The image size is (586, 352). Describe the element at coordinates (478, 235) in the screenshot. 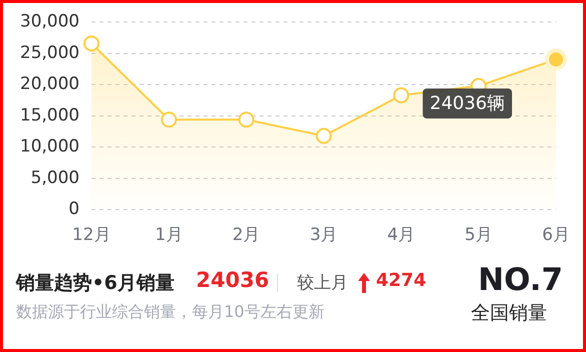

I see `x-tick-label: 5月` at that location.